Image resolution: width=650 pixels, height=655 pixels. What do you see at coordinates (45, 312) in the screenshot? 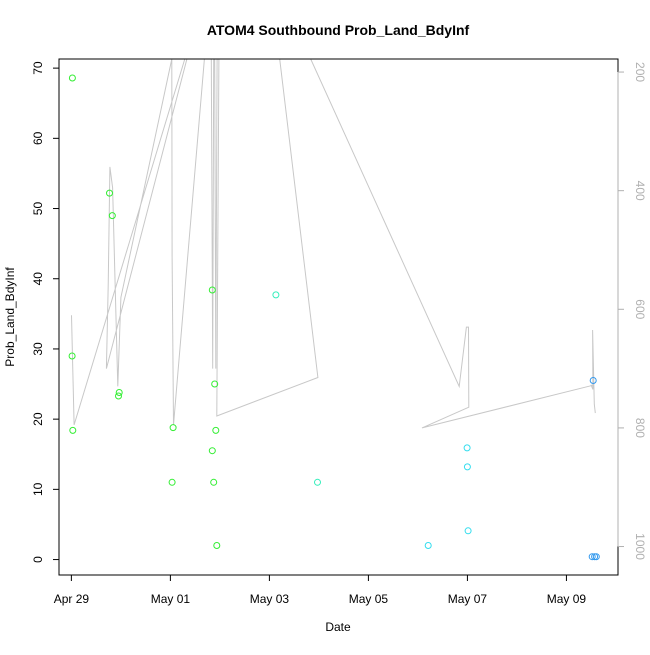
I see `y-axis: 0 10 20 30 40 50 60 70` at bounding box center [45, 312].